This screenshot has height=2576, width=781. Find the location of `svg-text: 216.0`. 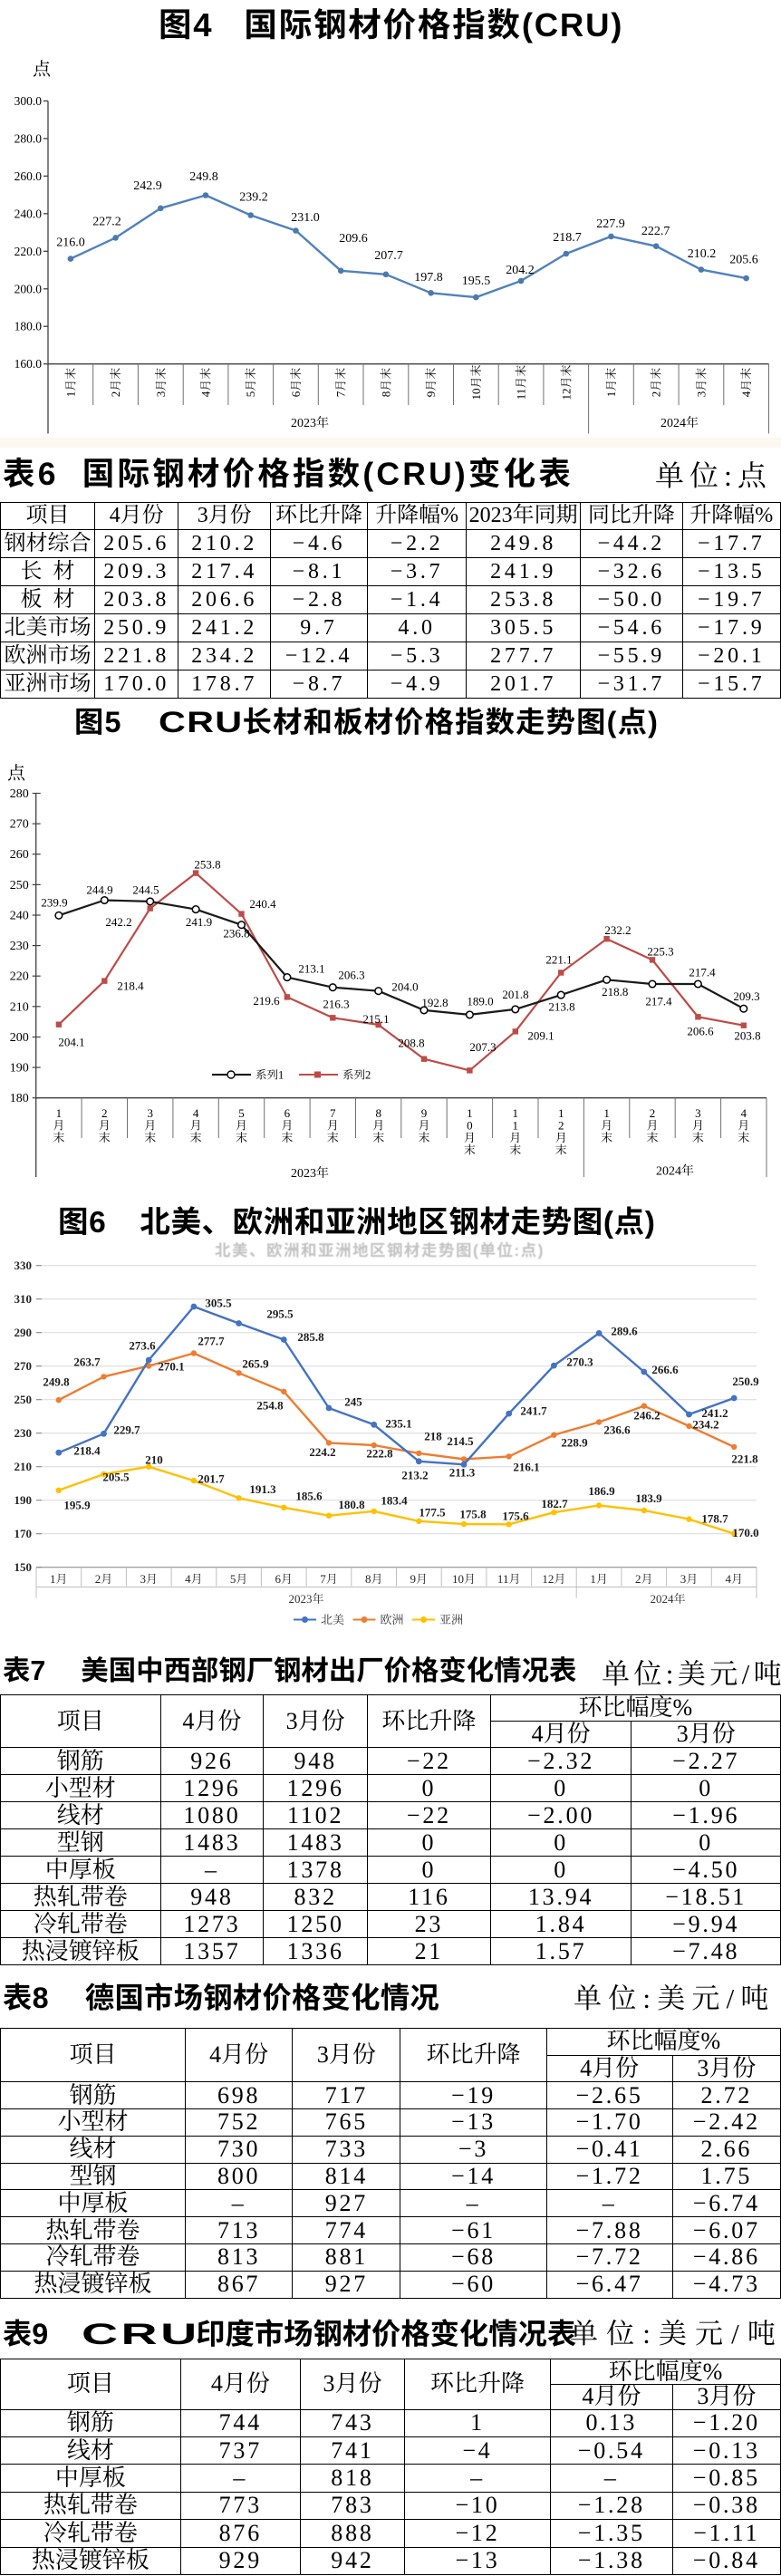

svg-text: 216.0 is located at coordinates (70, 243).